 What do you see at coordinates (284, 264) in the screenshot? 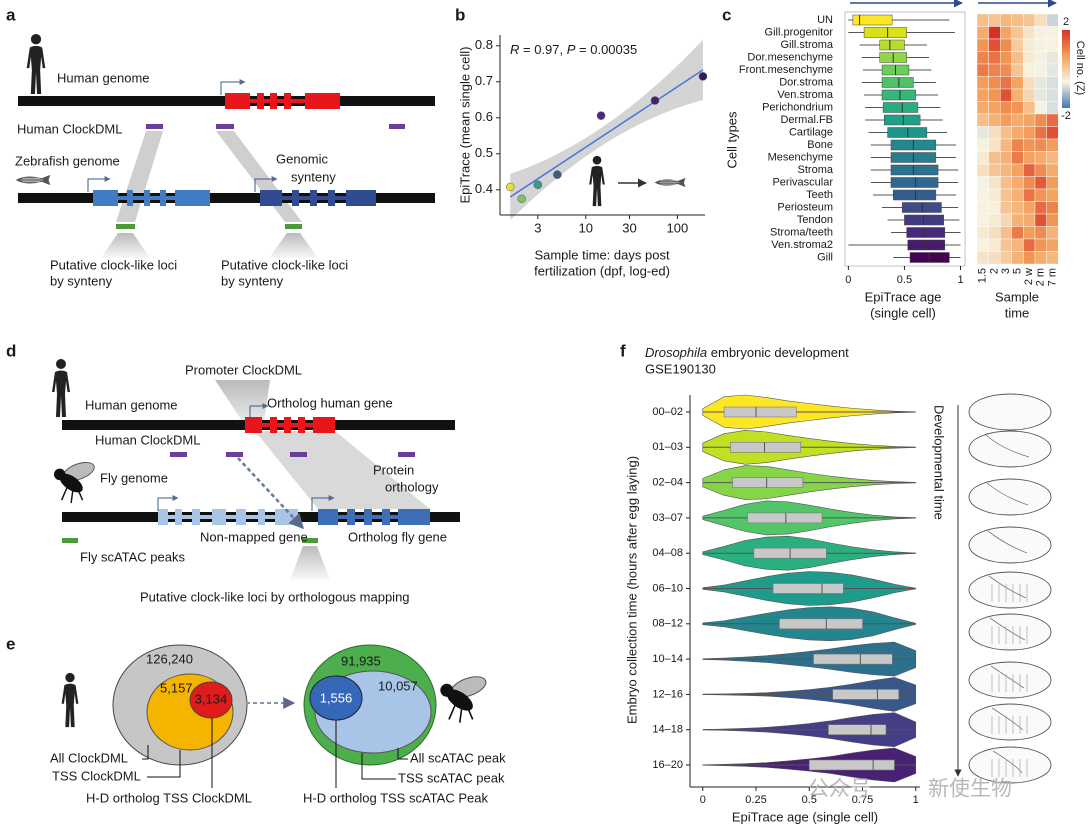
I see `label: Putative clock-like loci` at bounding box center [284, 264].